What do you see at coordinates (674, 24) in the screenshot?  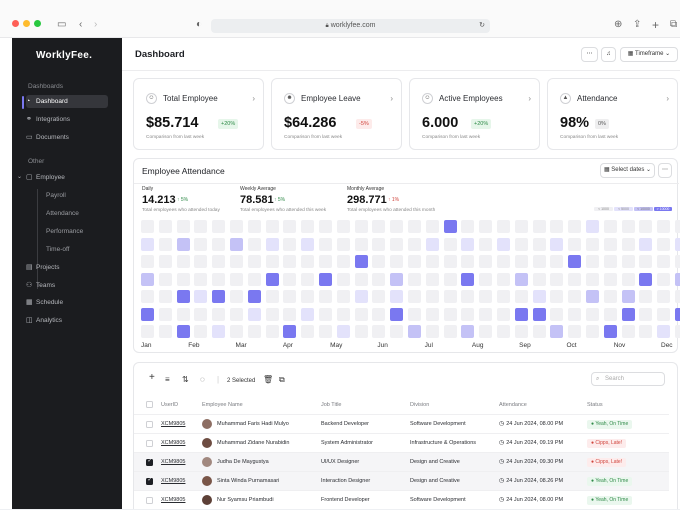 I see `tabs-overview-icon: ⧉` at bounding box center [674, 24].